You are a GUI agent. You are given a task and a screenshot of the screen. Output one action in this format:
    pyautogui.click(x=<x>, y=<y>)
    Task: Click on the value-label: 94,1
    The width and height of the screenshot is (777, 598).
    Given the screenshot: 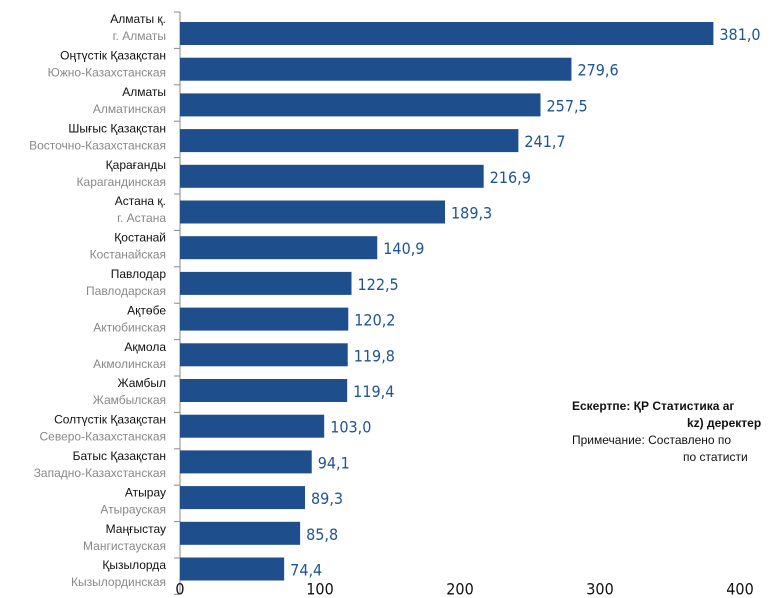 What is the action you would take?
    pyautogui.click(x=334, y=462)
    